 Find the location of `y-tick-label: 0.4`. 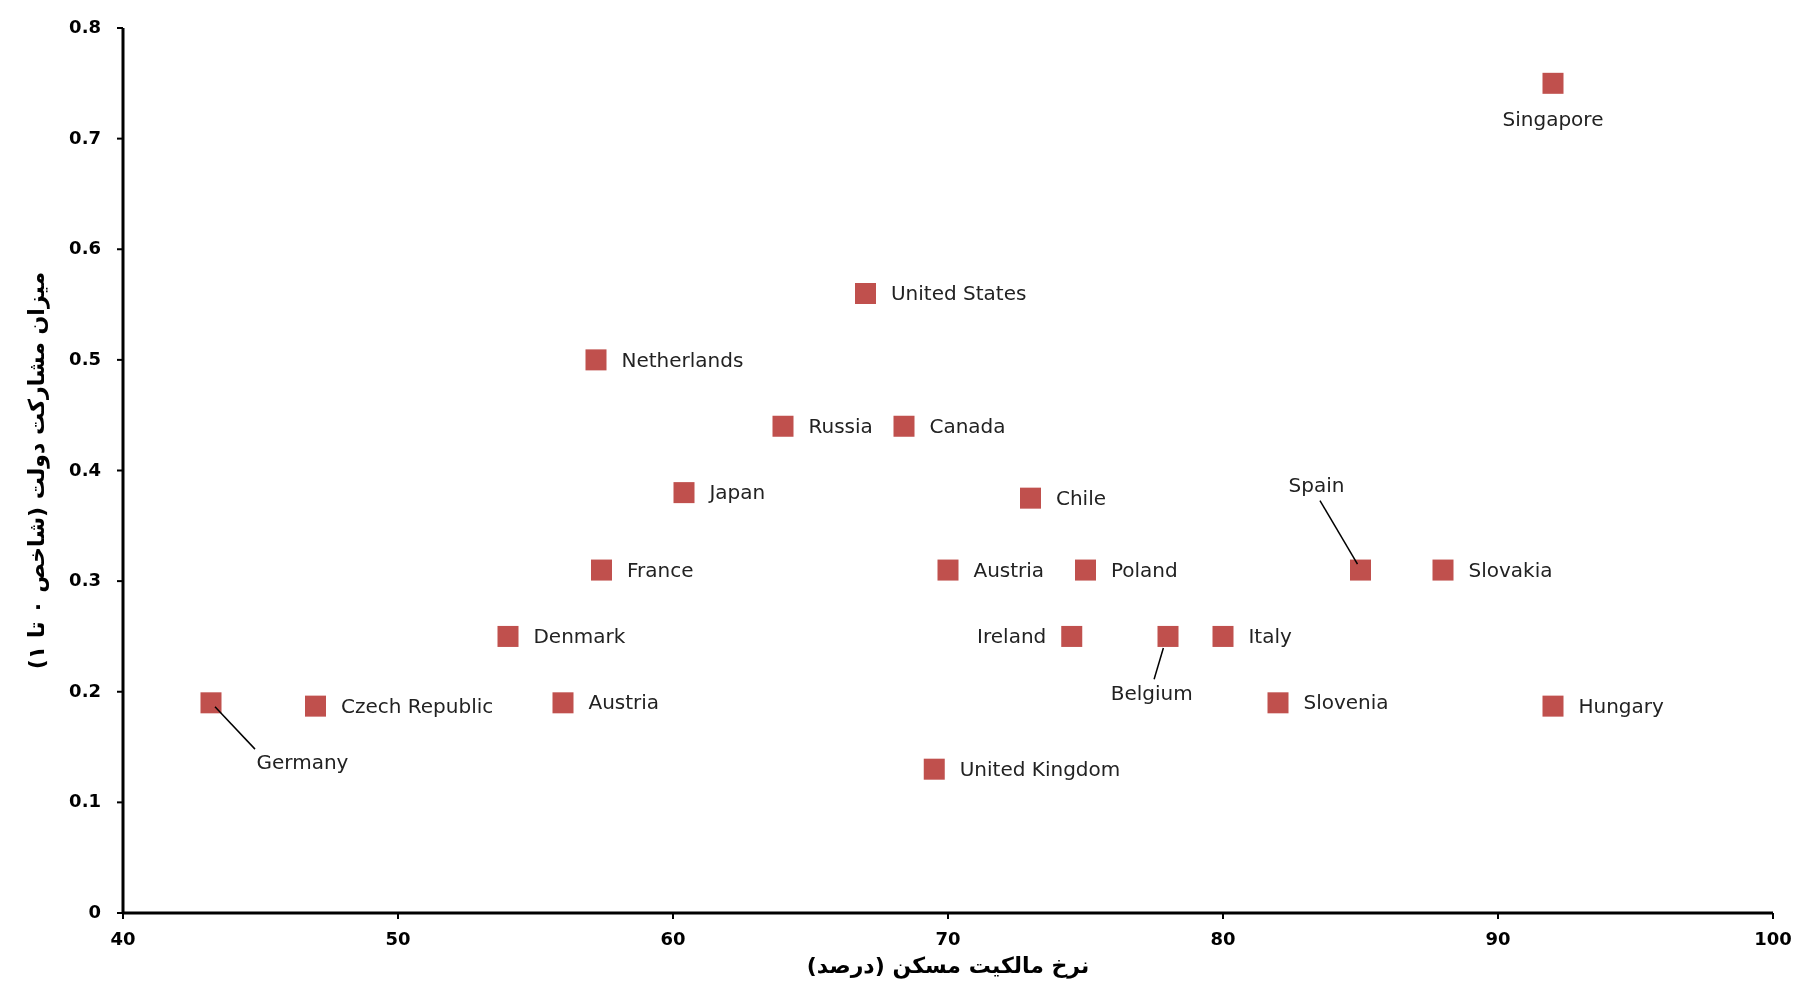

y-tick-label: 0.4 is located at coordinates (85, 469).